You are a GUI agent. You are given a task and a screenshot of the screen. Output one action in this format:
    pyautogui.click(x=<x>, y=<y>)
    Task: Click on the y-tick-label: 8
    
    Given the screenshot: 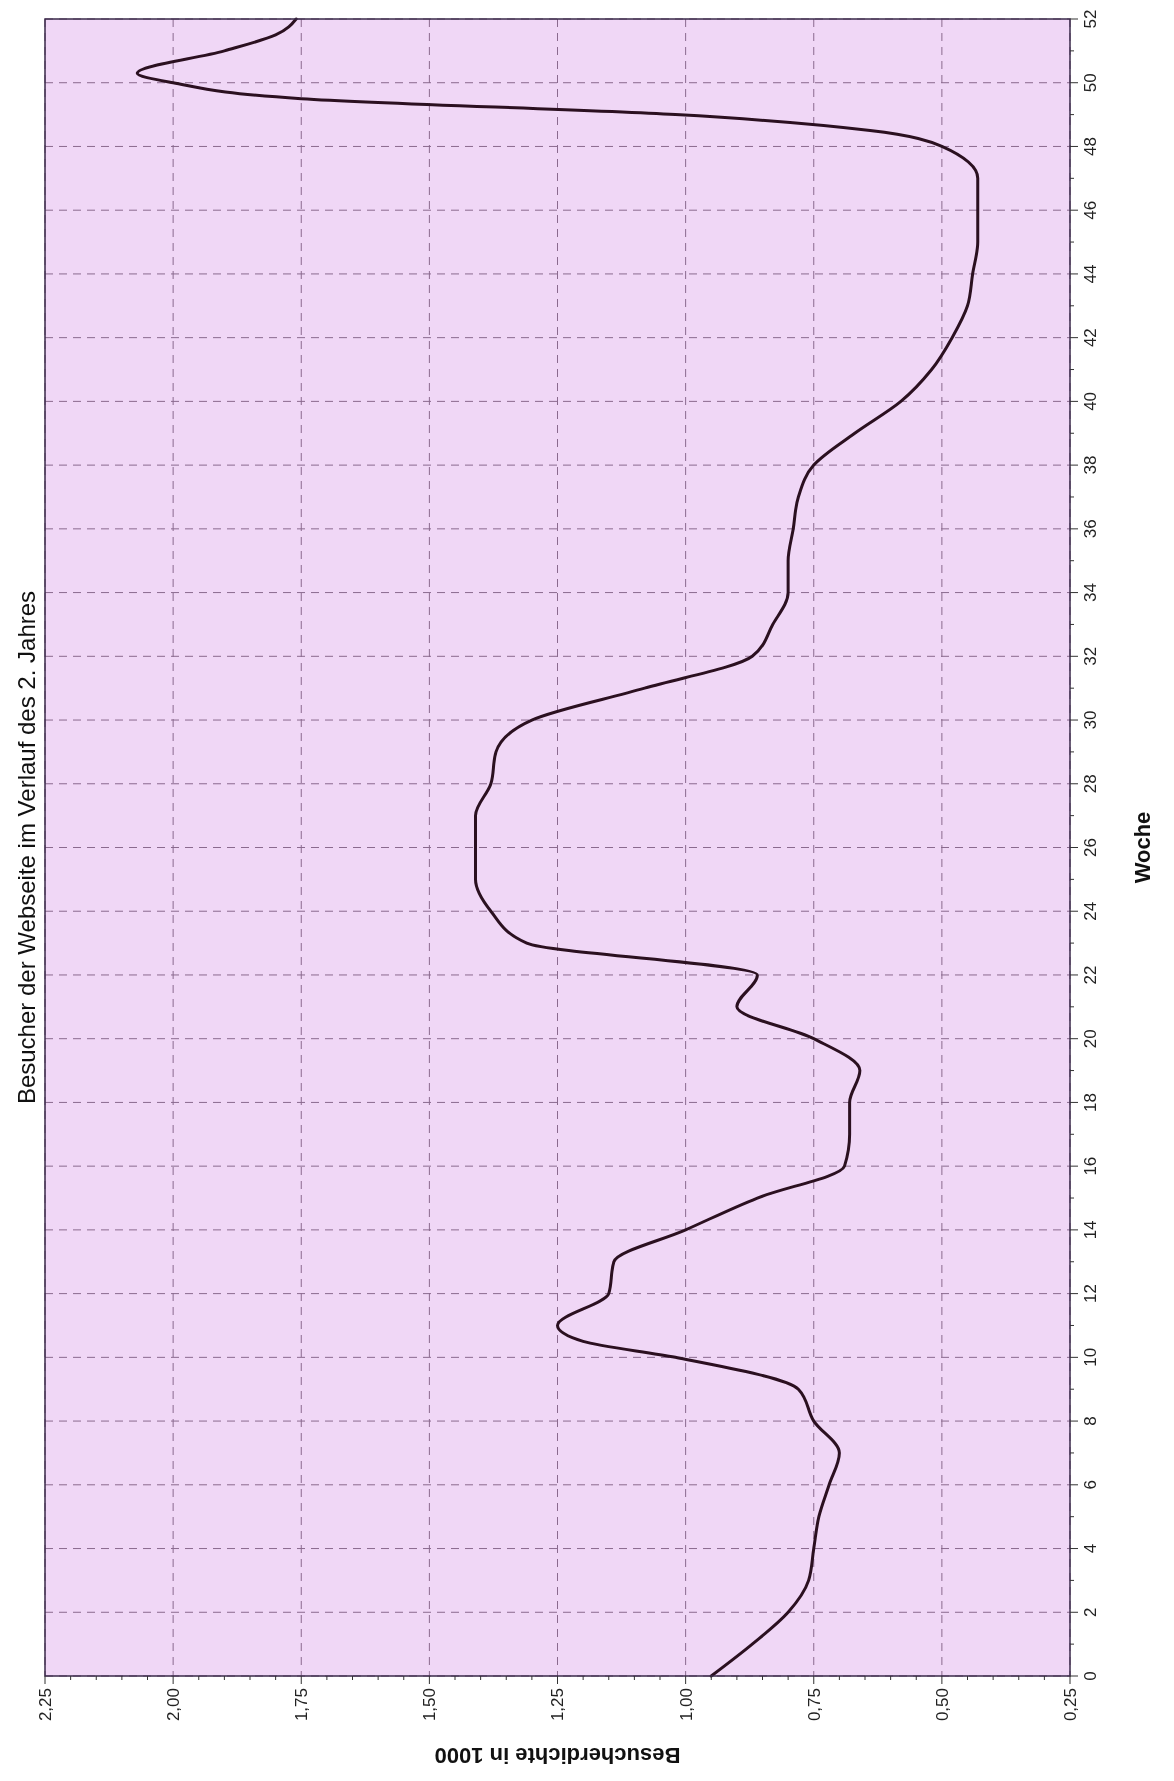 What is the action you would take?
    pyautogui.click(x=1090, y=1421)
    